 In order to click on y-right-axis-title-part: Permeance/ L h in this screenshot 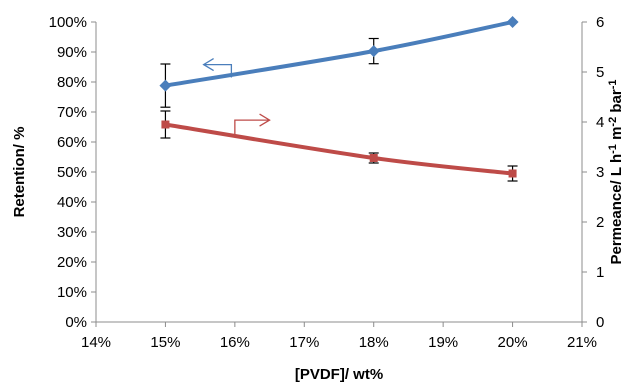, I will do `click(616, 209)`.